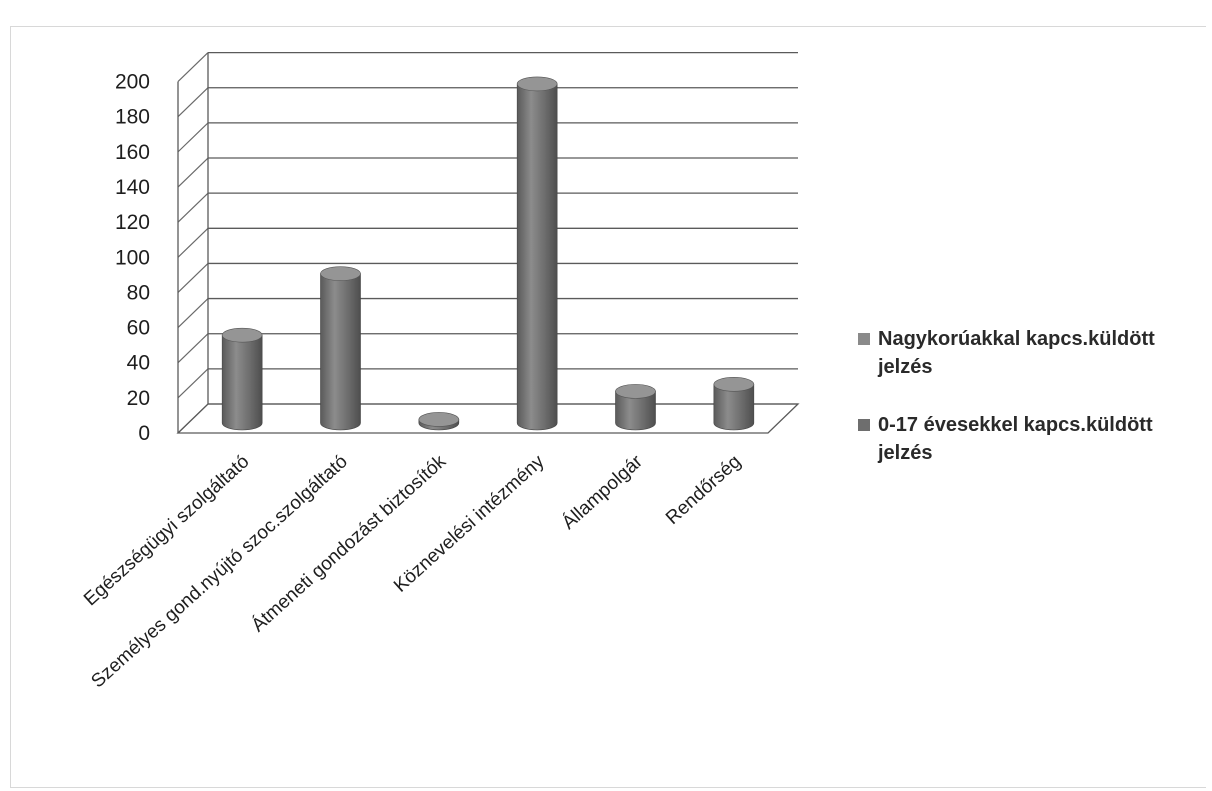 Image resolution: width=1212 pixels, height=791 pixels. Describe the element at coordinates (488, 418) in the screenshot. I see `floor` at that location.